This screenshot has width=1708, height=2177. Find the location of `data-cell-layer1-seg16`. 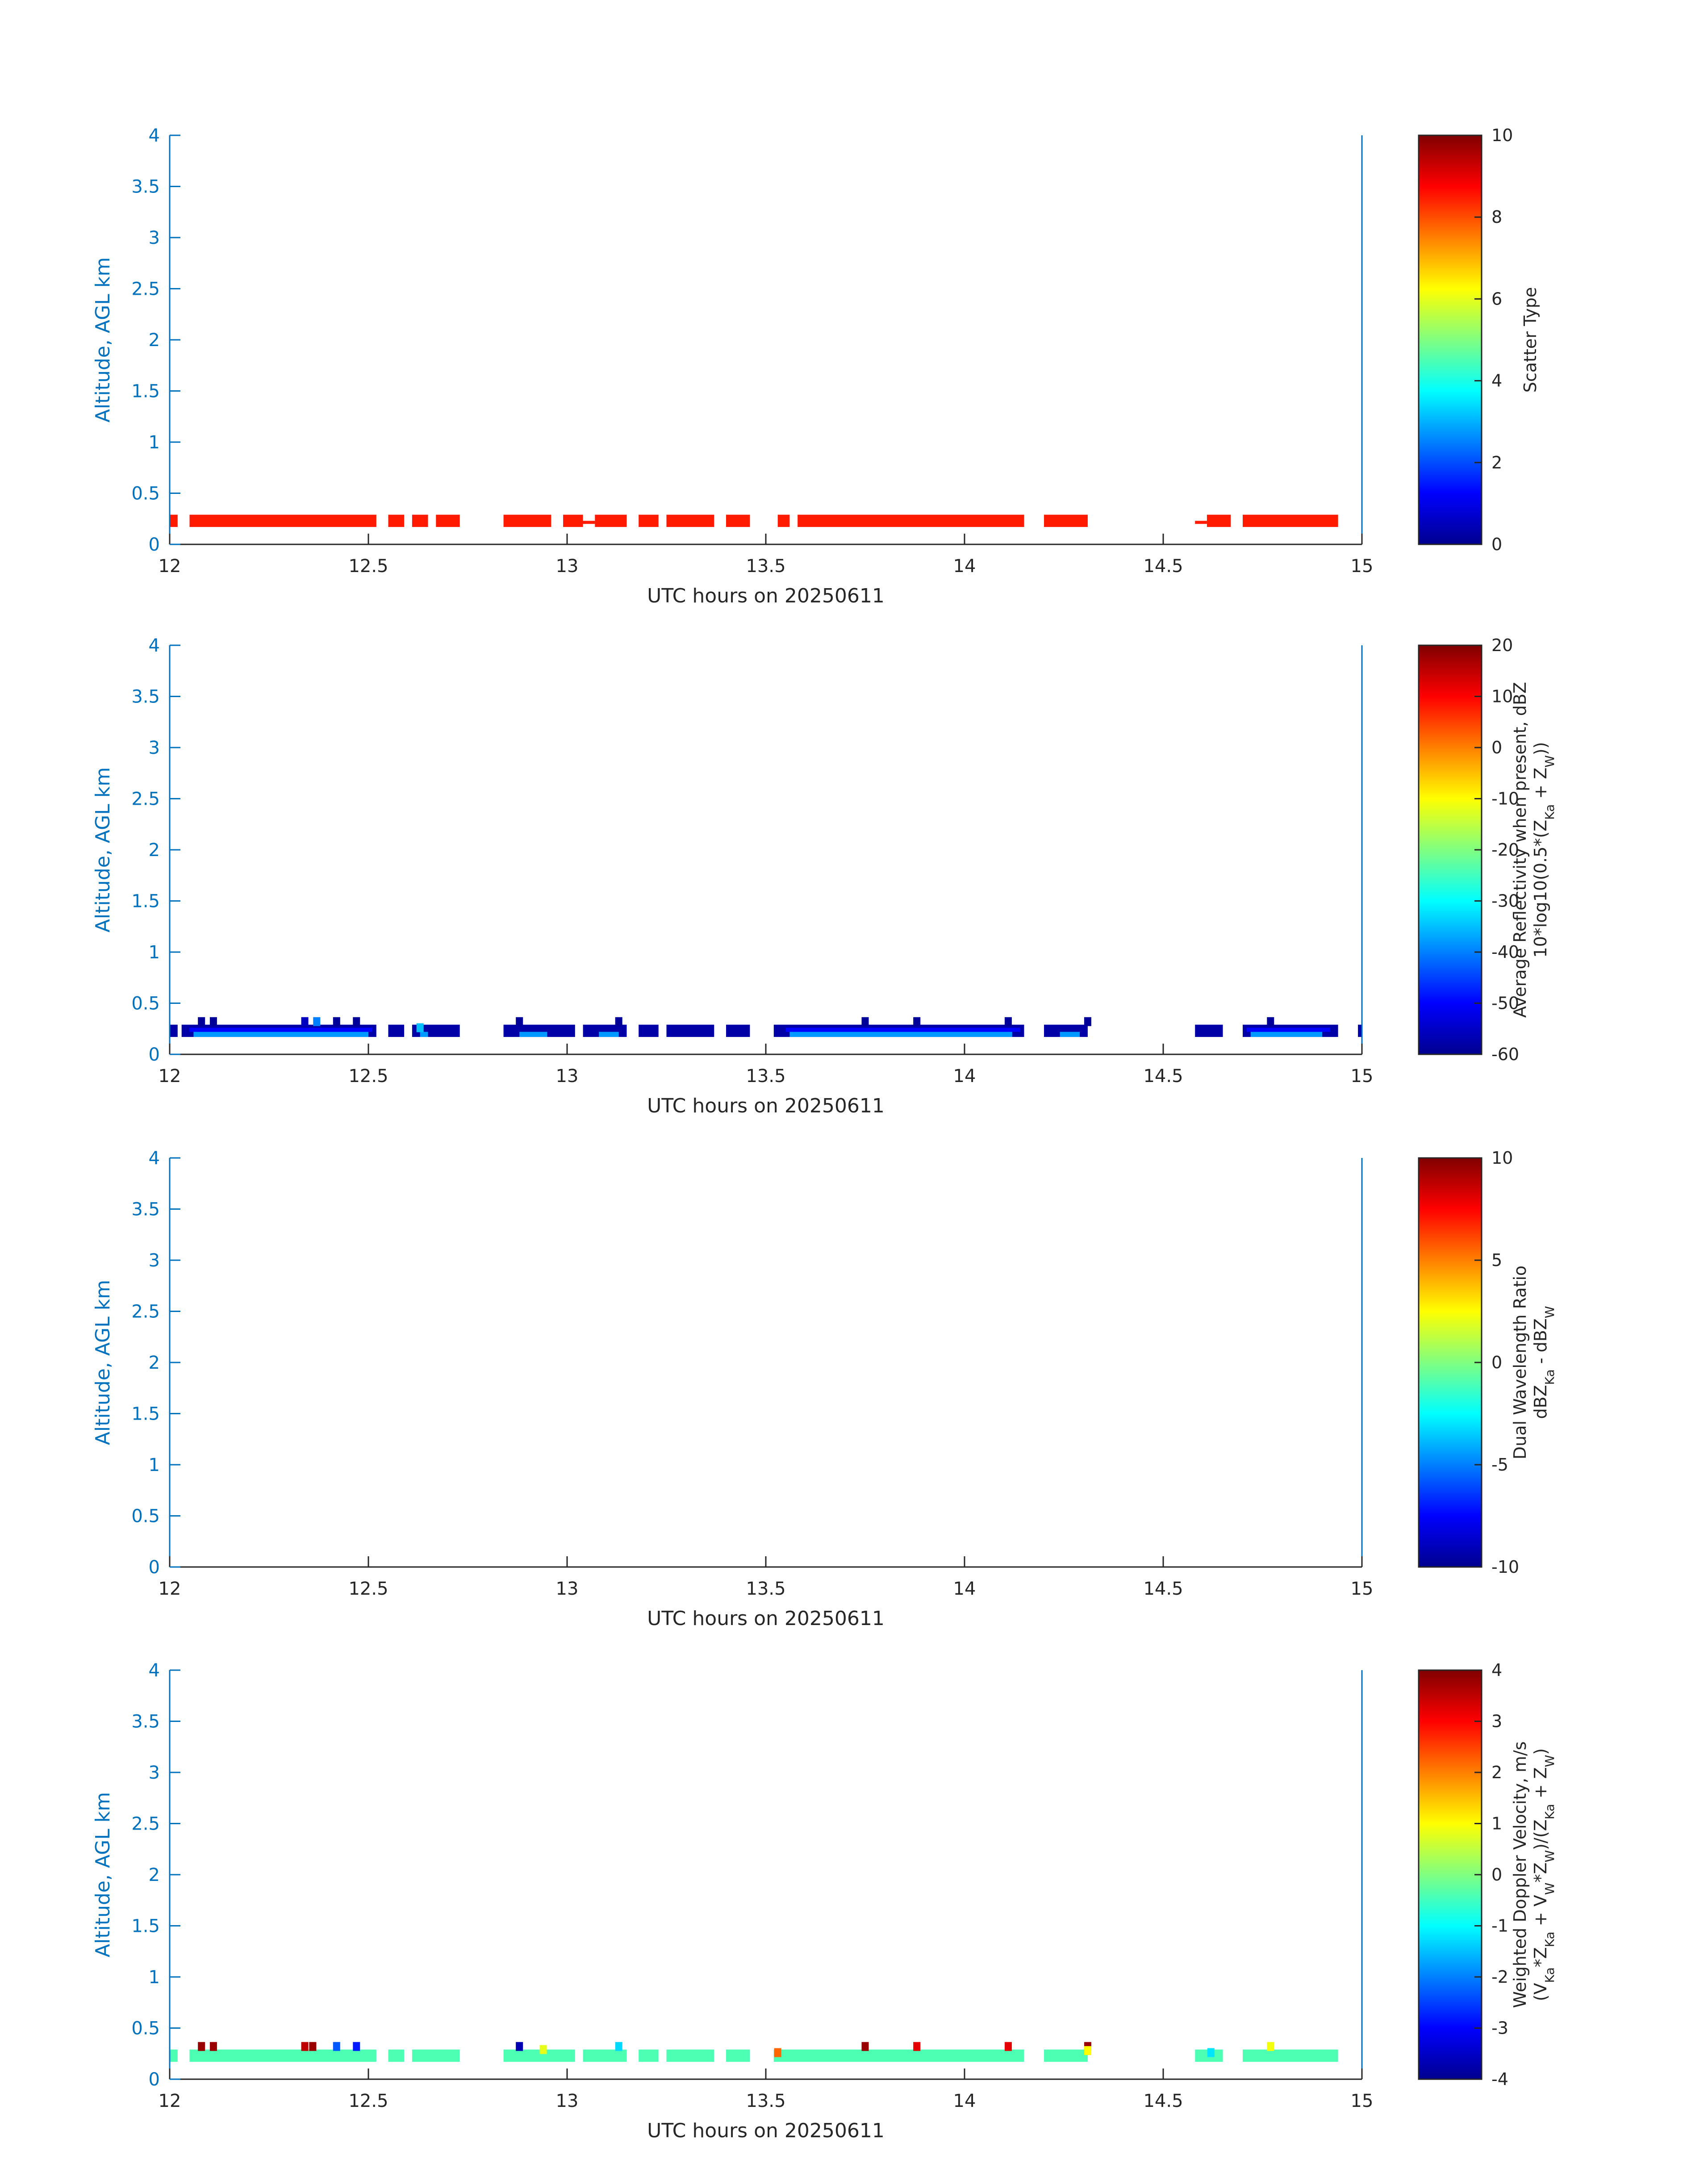

data-cell-layer1-seg16 is located at coordinates (1290, 520).